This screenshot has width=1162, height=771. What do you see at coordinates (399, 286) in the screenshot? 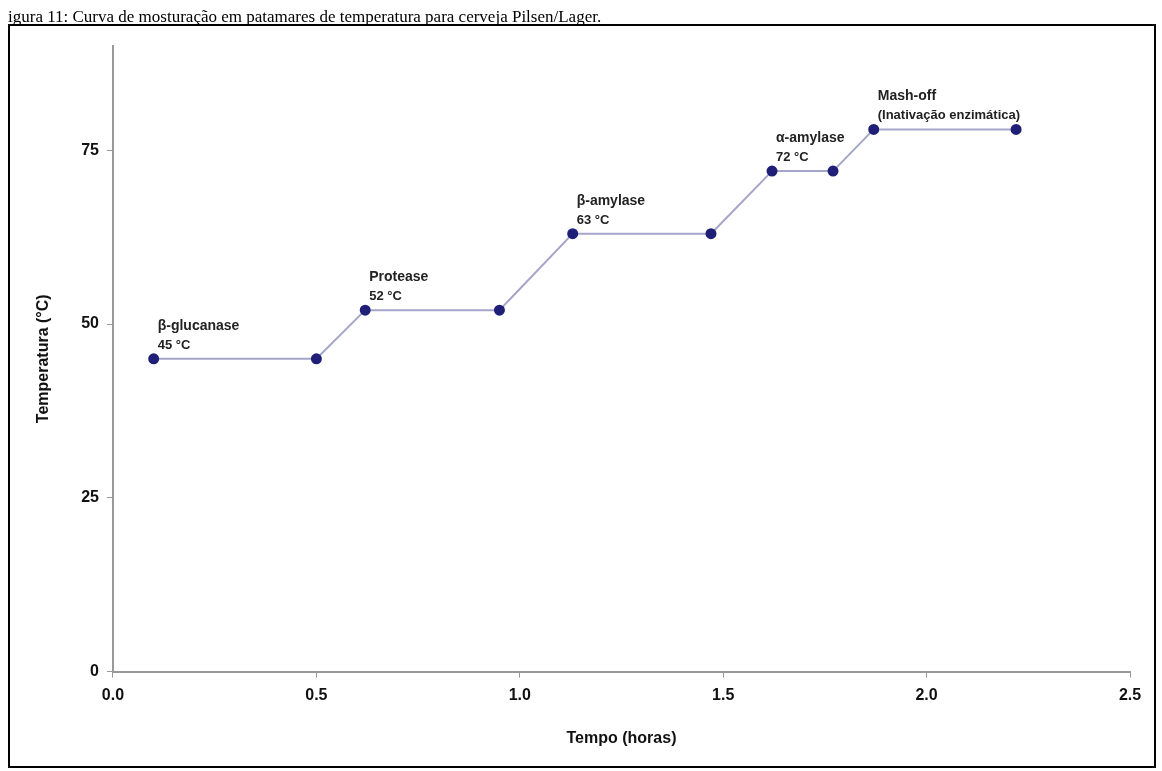
I see `annotation: Protease 52 °C` at bounding box center [399, 286].